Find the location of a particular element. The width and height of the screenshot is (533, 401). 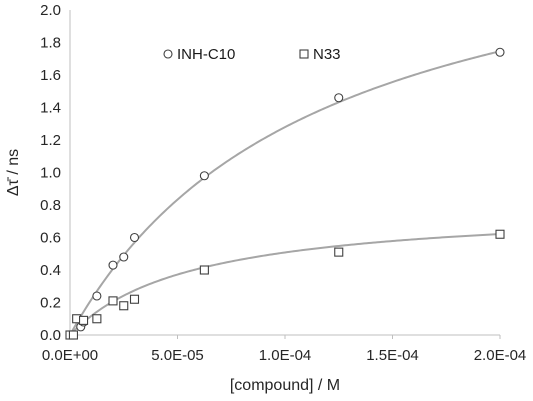

y-tick-label: 1.8 is located at coordinates (50, 43).